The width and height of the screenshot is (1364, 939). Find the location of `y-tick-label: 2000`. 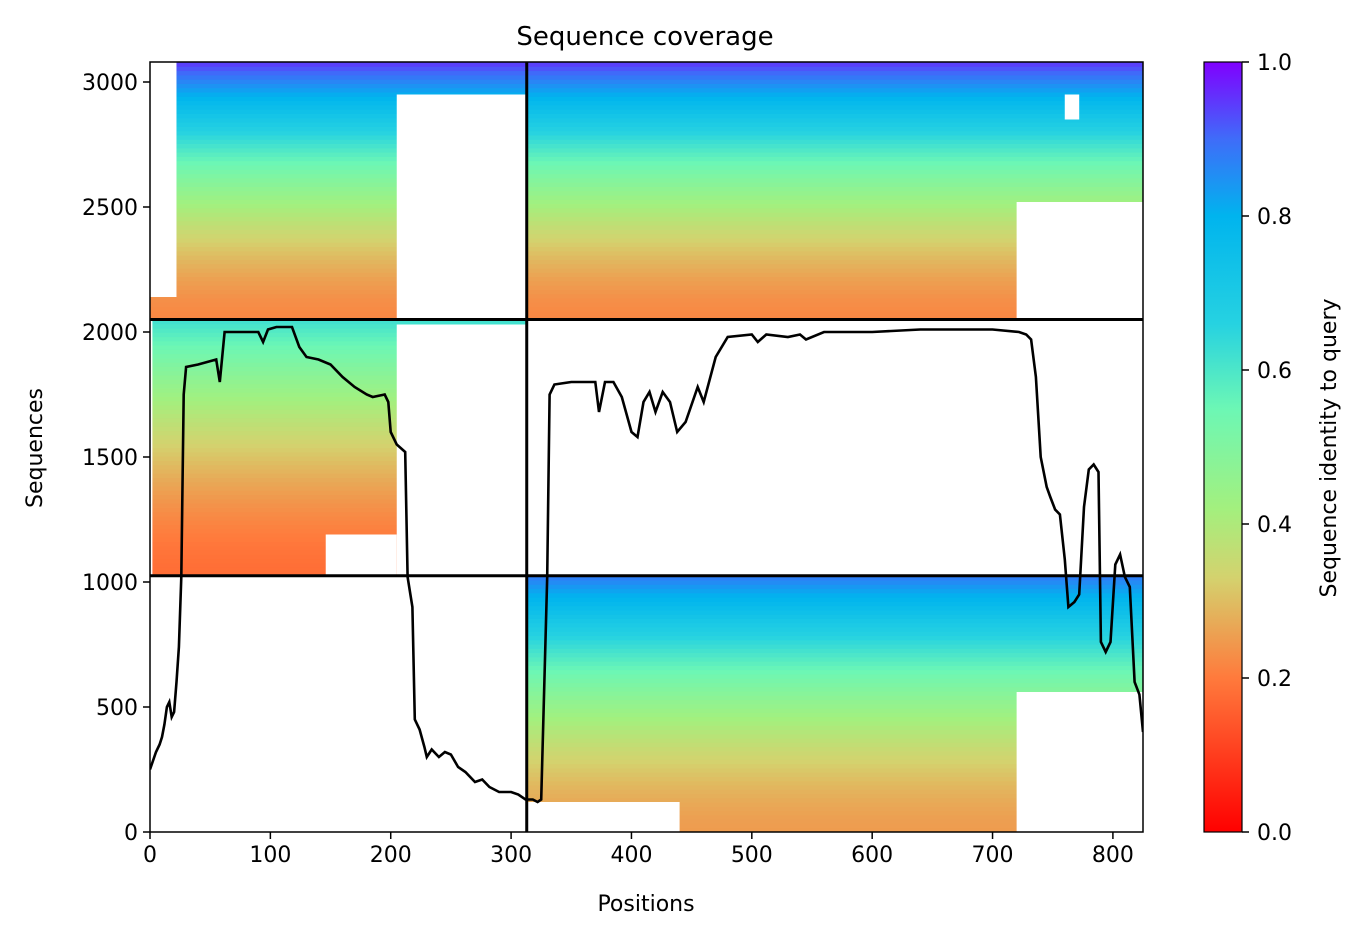

y-tick-label: 2000 is located at coordinates (110, 333).